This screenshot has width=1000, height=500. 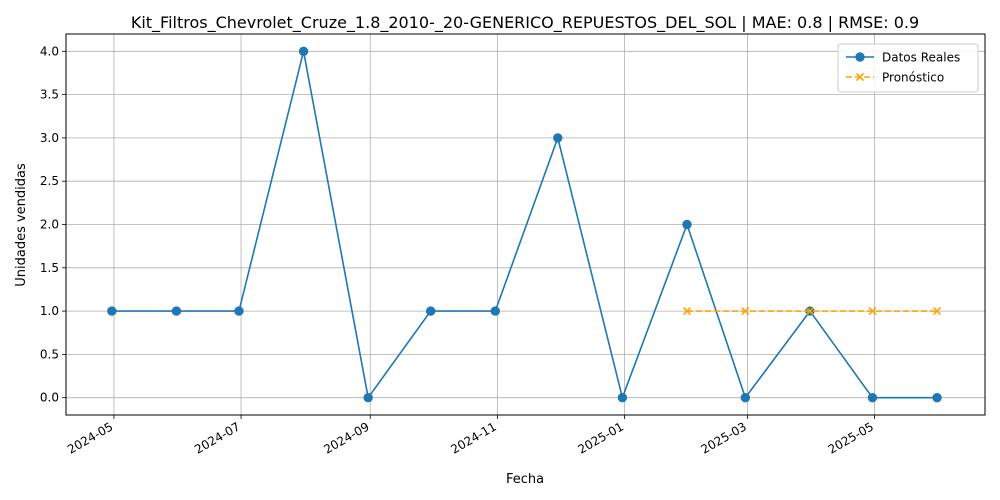 What do you see at coordinates (921, 58) in the screenshot?
I see `legend-label: Datos Reales` at bounding box center [921, 58].